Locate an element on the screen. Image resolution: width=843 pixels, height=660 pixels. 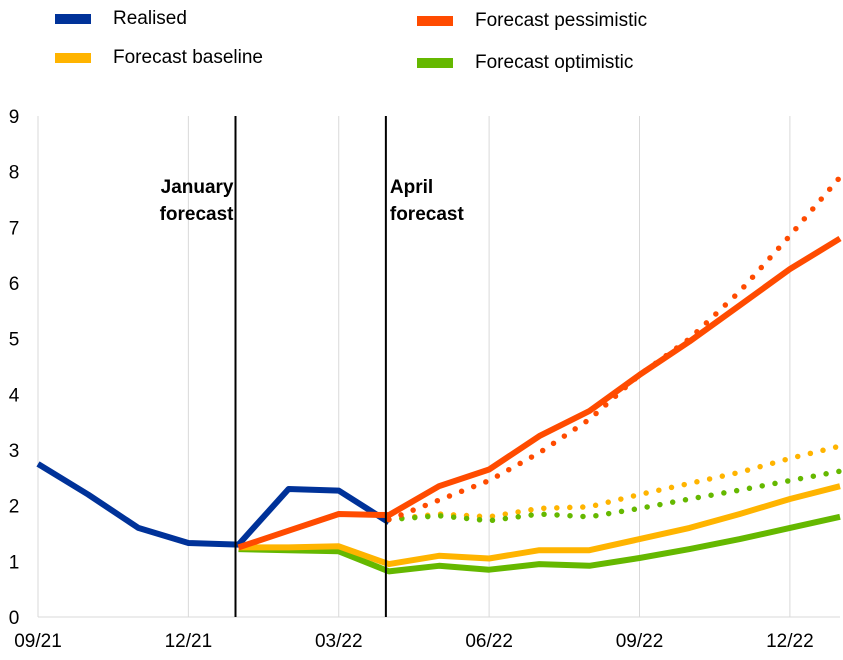
y-tick-label-8: 8 is located at coordinates (14, 173).